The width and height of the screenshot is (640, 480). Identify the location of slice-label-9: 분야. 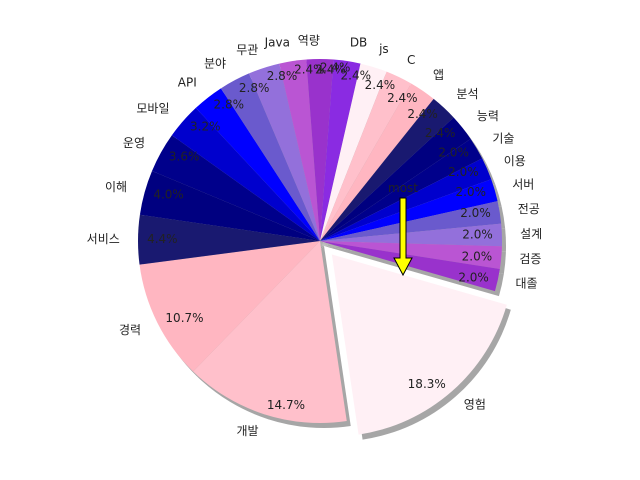
(215, 64).